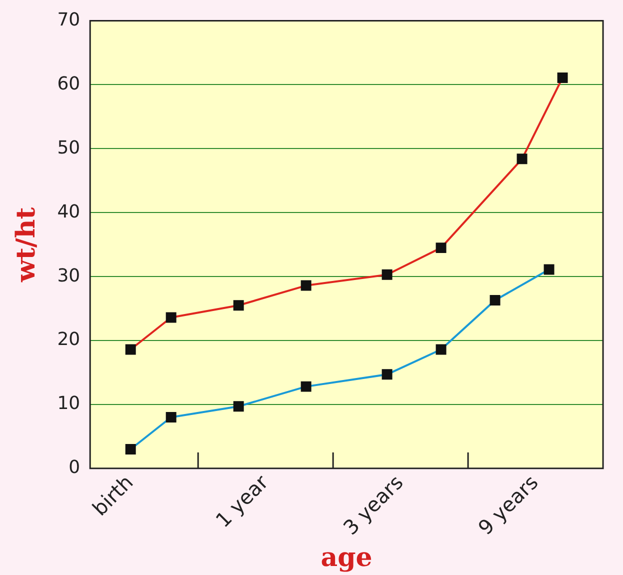 The height and width of the screenshot is (575, 623). What do you see at coordinates (68, 147) in the screenshot?
I see `y-tick-label: 50` at bounding box center [68, 147].